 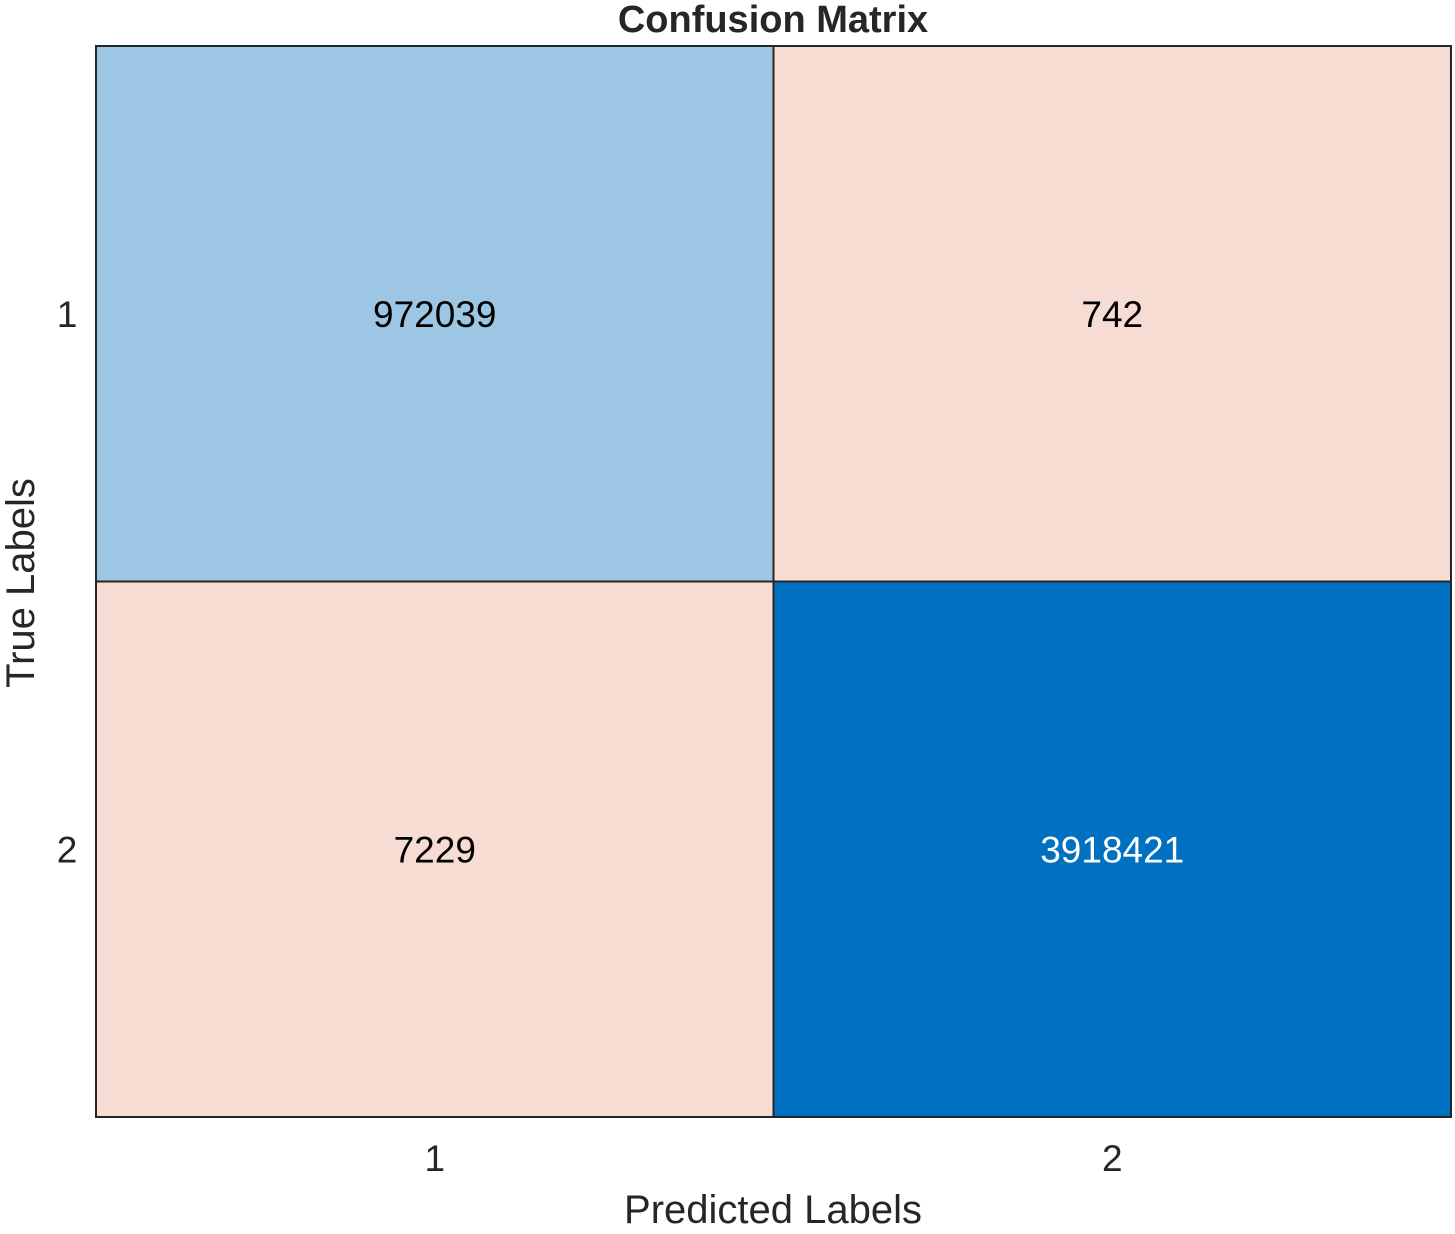 I want to click on y-tick-label: 1, so click(x=67, y=314).